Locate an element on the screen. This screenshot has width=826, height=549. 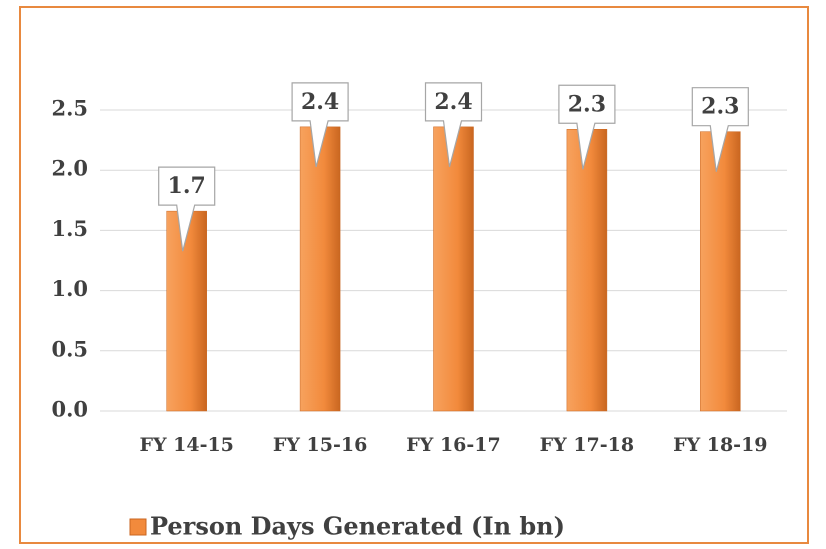
x-tick-label: FY 15-16 is located at coordinates (320, 445).